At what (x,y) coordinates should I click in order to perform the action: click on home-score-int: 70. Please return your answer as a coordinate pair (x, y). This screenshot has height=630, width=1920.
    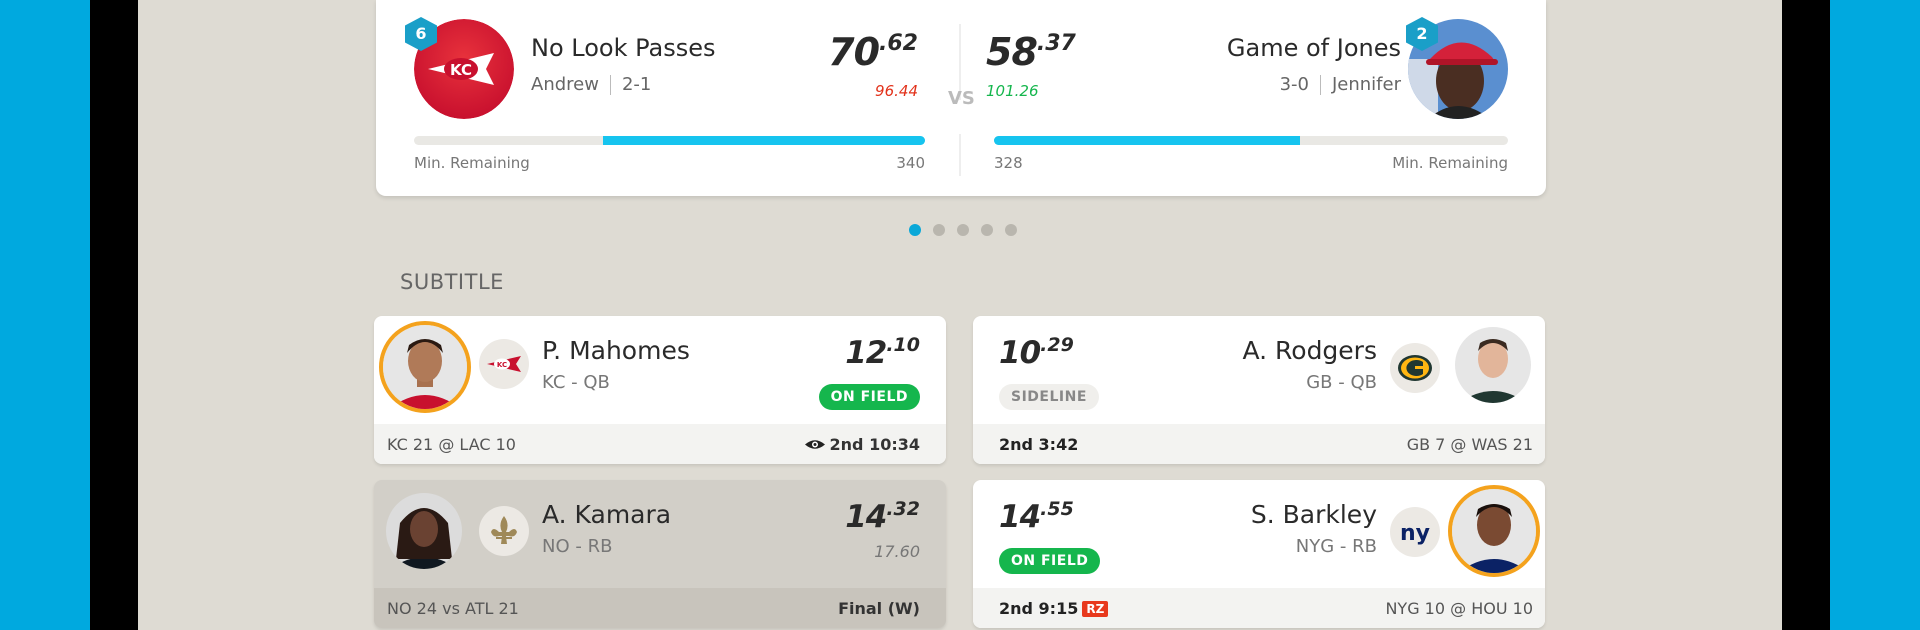
    Looking at the image, I should click on (854, 52).